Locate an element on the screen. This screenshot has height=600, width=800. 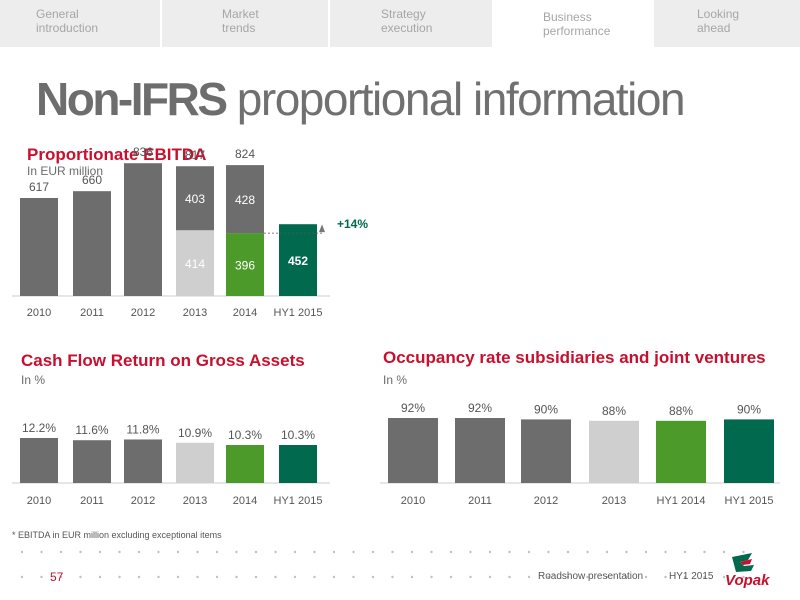
page-title-light: proportional information is located at coordinates (455, 99).